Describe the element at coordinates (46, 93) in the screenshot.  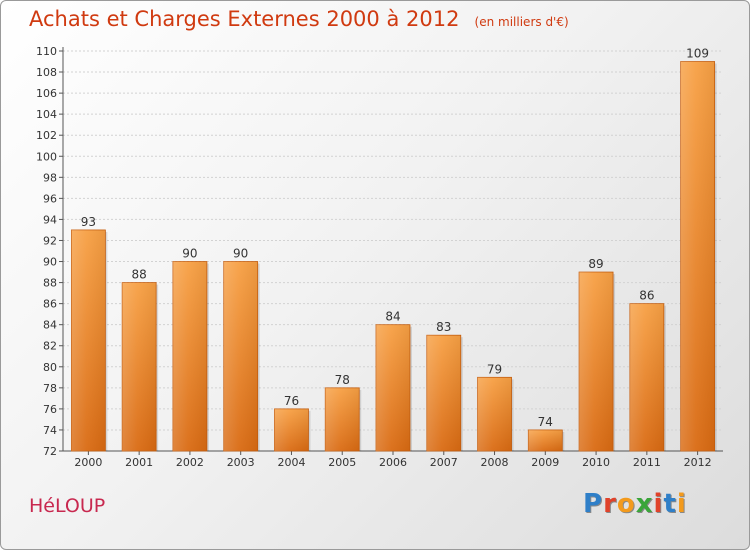
I see `y-tick-label: 106` at that location.